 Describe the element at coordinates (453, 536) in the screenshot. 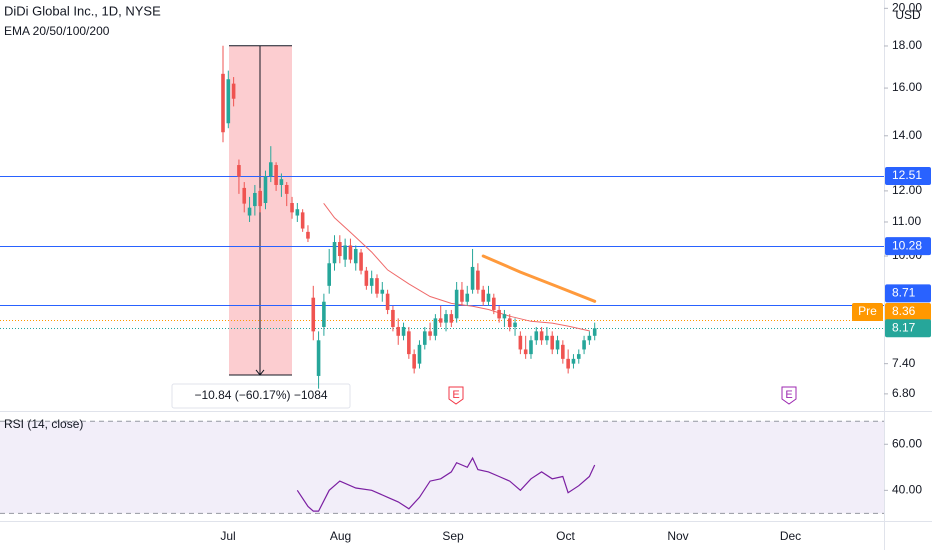

I see `x-tick-label: Sep` at that location.